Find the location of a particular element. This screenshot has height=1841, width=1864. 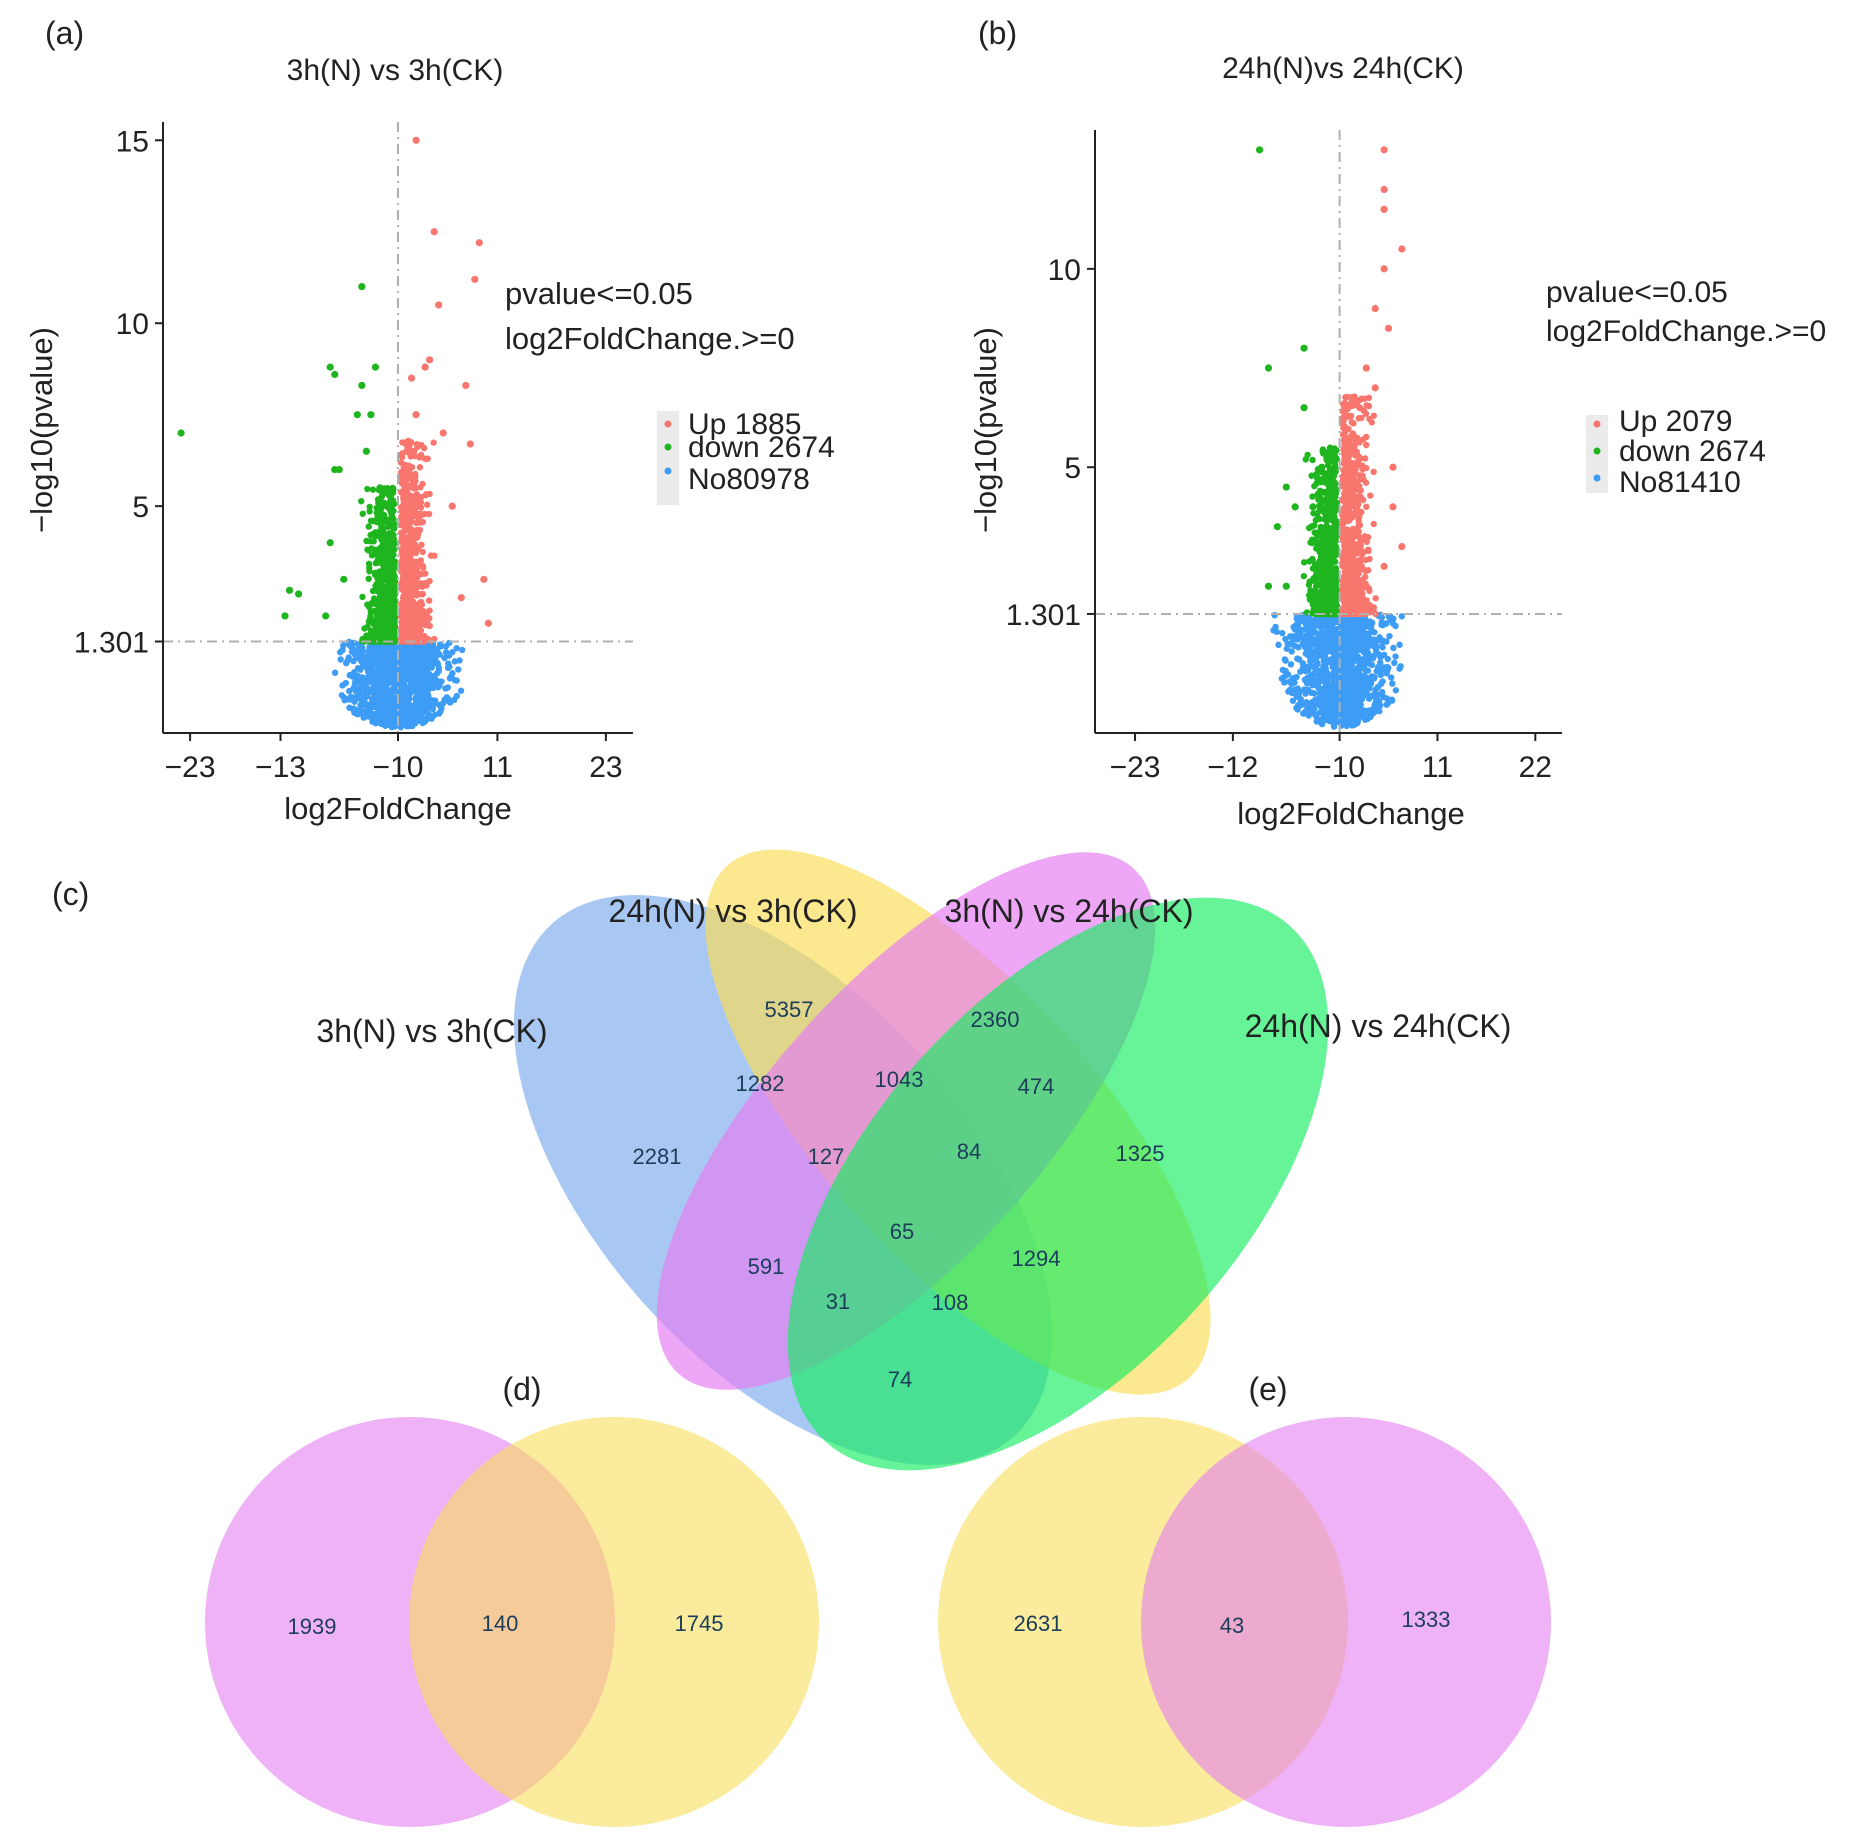

chart-b-marks is located at coordinates (1328, 431).